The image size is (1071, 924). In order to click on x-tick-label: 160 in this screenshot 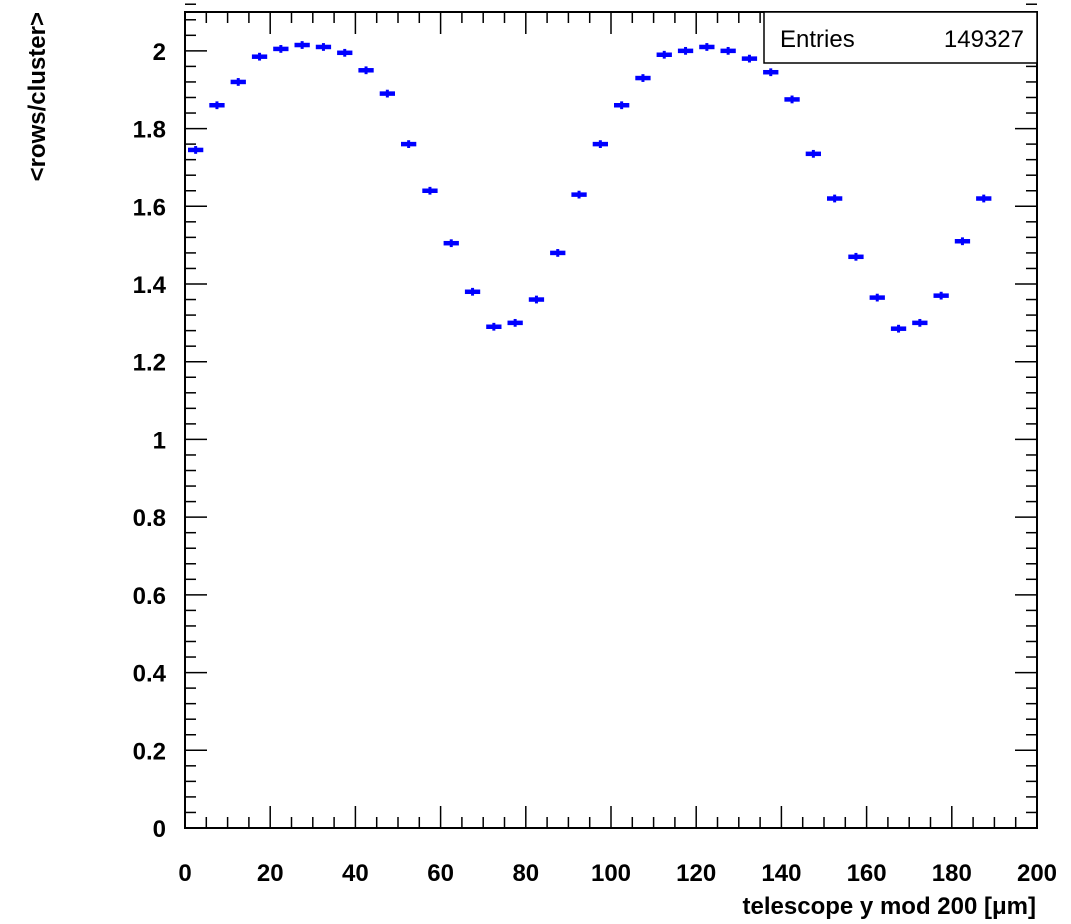, I will do `click(867, 873)`.